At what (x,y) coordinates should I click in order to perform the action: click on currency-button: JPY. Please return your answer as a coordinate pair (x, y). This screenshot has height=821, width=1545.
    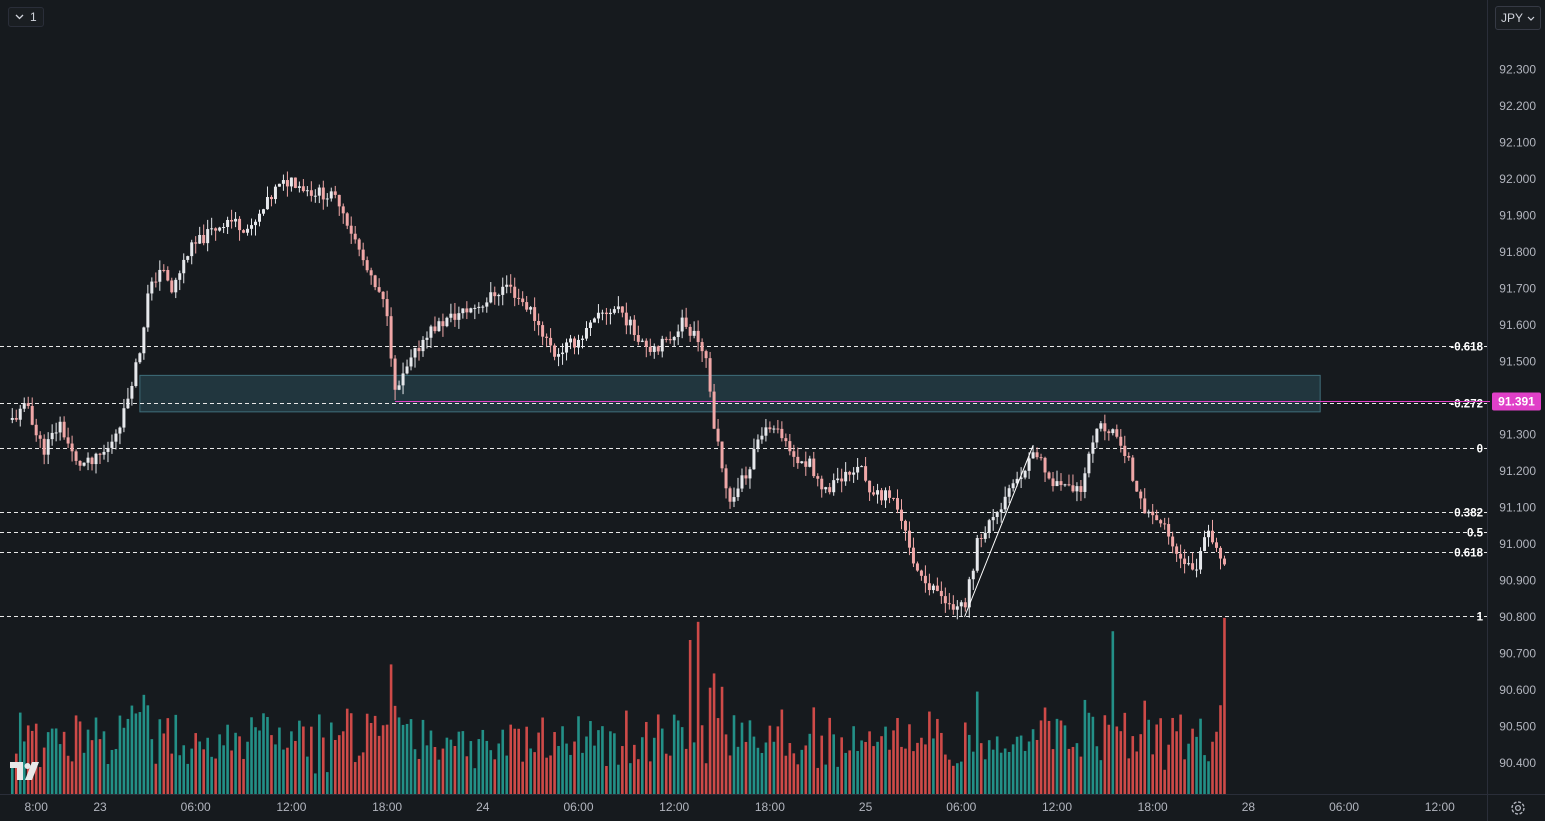
    Looking at the image, I should click on (1518, 18).